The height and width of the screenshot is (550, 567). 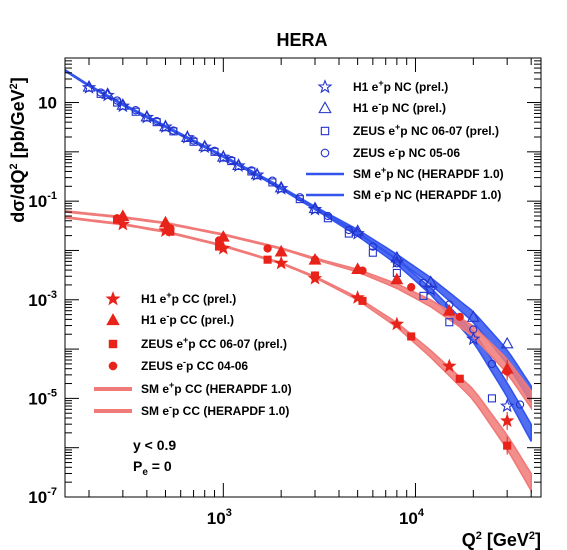 I want to click on y-tick-exp: -7, so click(x=52, y=492).